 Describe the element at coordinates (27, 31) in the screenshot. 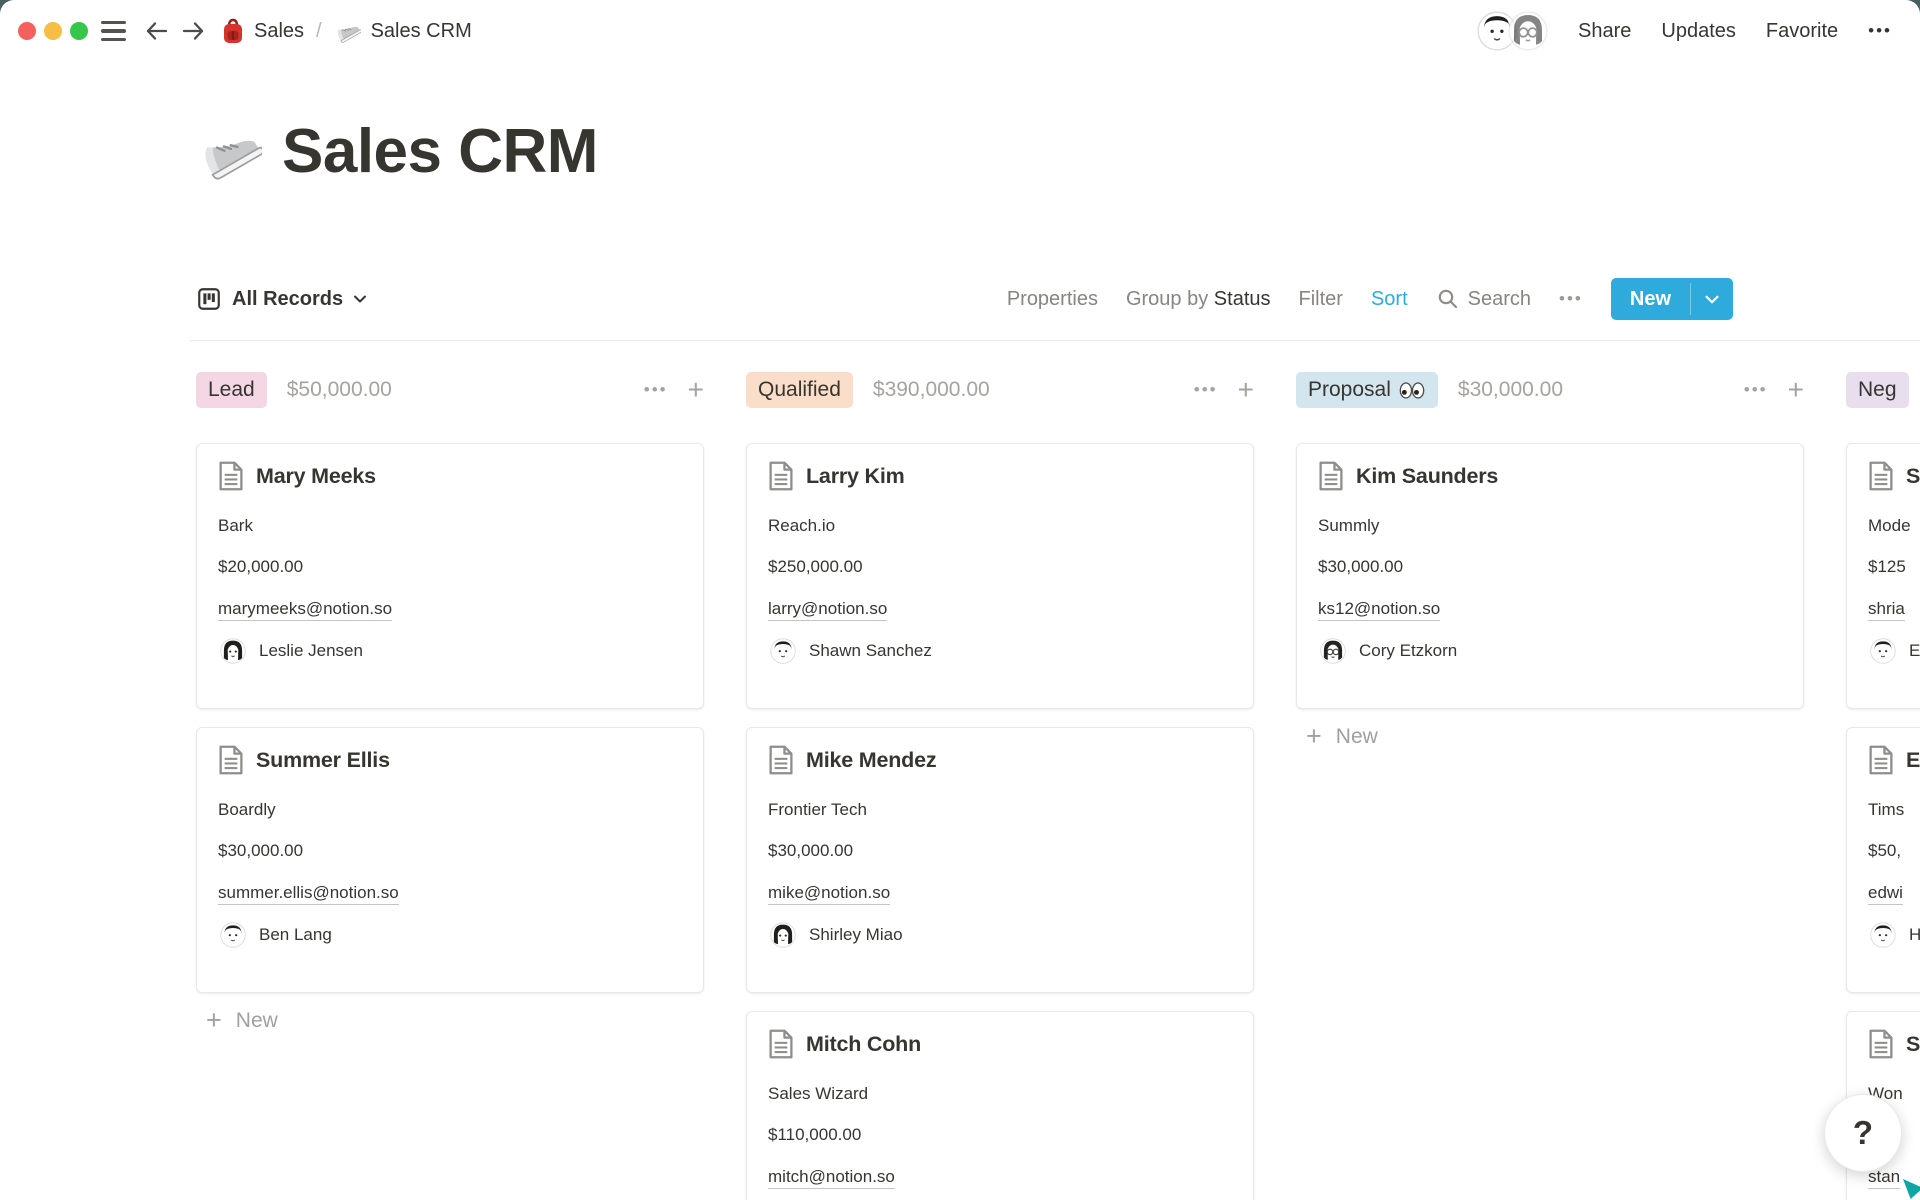

I see `close-window-button` at that location.